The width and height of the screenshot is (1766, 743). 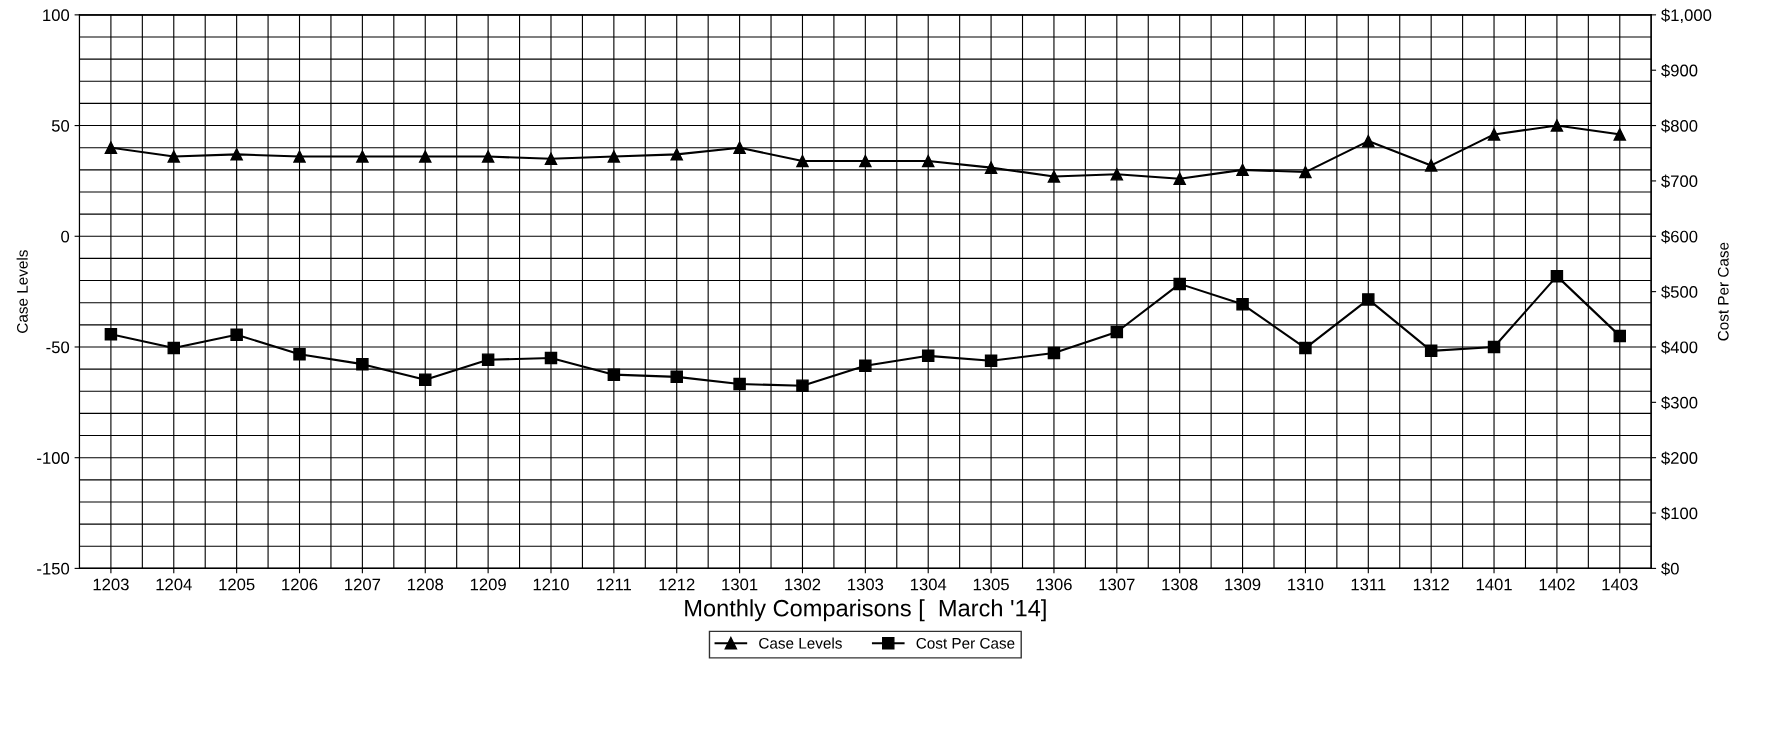 What do you see at coordinates (1620, 584) in the screenshot?
I see `x-tick-label: 1403` at bounding box center [1620, 584].